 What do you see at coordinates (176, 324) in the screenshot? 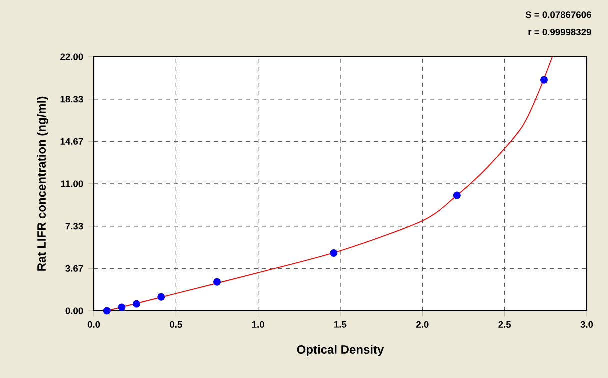
I see `x-tick-label: 0.5` at bounding box center [176, 324].